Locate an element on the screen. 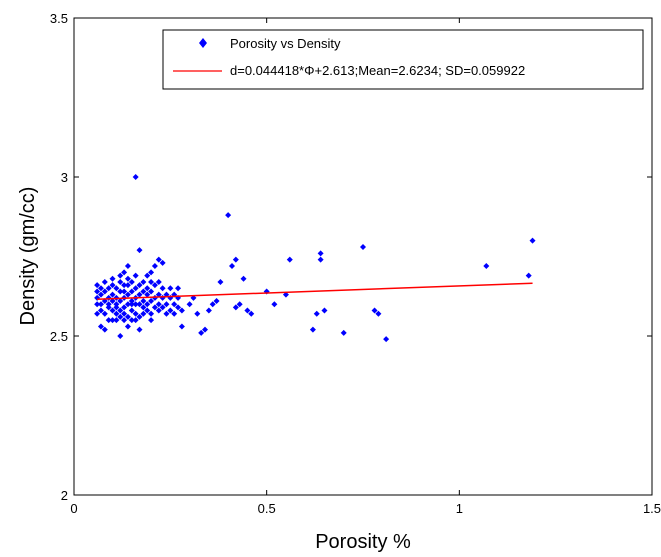  legend-marker-diamond is located at coordinates (203, 43).